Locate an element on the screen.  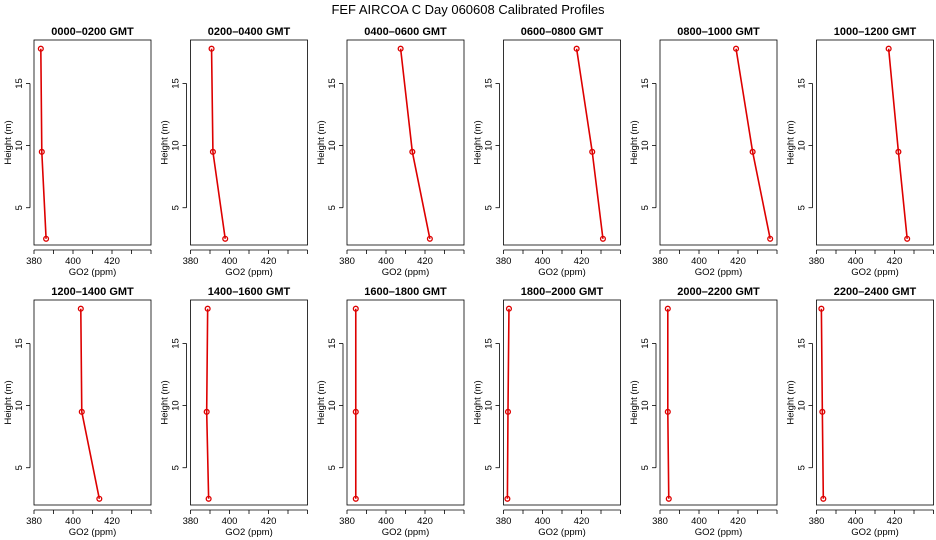
panel-title: 1400–1600 GMT is located at coordinates (249, 292).